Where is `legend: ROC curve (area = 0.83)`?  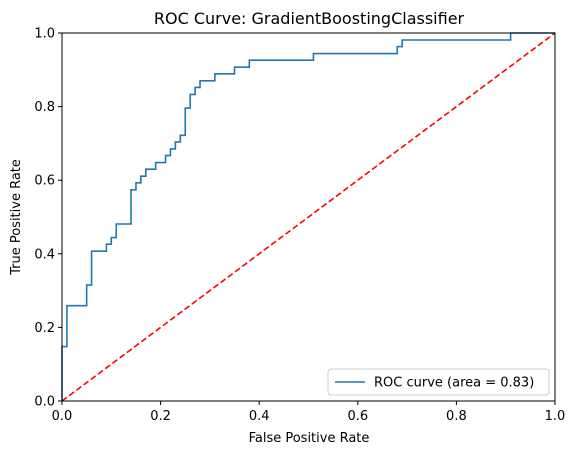 legend: ROC curve (area = 0.83) is located at coordinates (438, 382).